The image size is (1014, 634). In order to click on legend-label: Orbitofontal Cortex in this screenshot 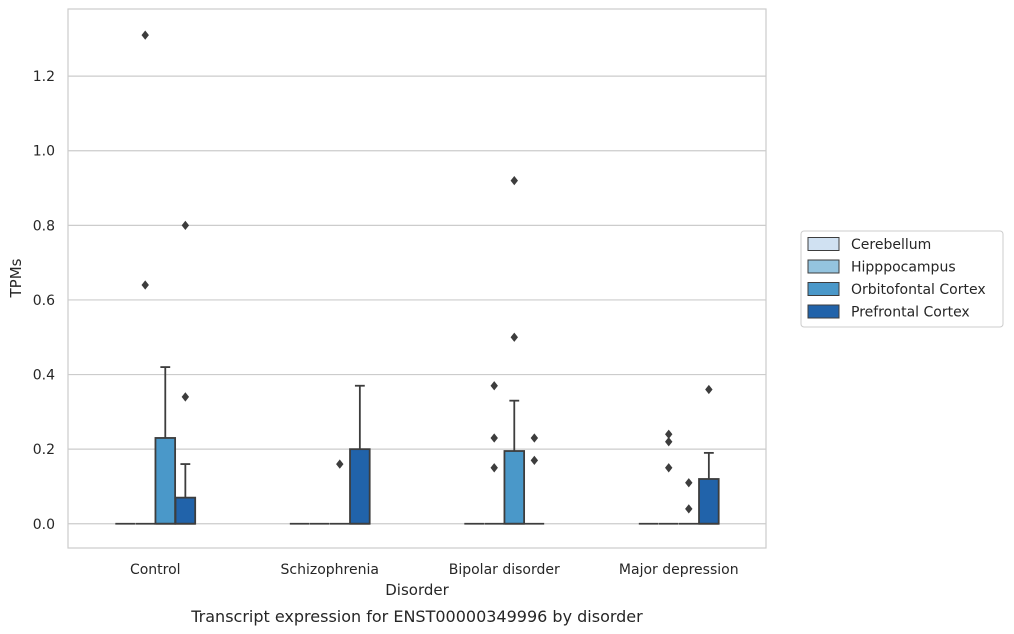, I will do `click(918, 290)`.